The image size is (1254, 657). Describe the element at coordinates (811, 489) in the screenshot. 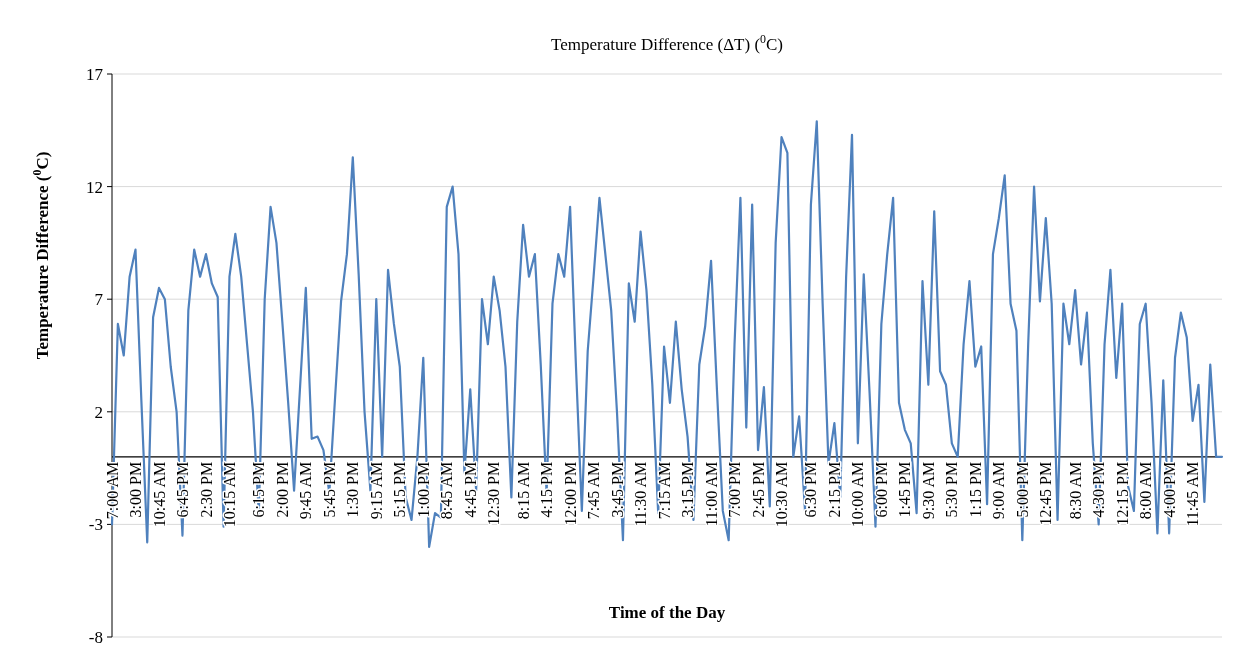

I see `x-tick-label: 6:30 PM` at that location.